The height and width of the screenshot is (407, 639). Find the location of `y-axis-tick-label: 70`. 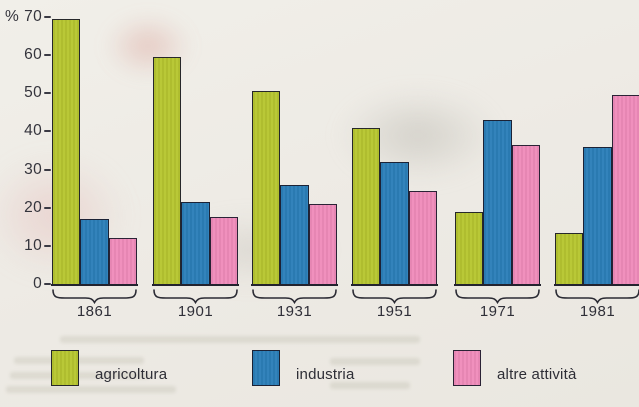

y-axis-tick-label: 70 is located at coordinates (33, 16).